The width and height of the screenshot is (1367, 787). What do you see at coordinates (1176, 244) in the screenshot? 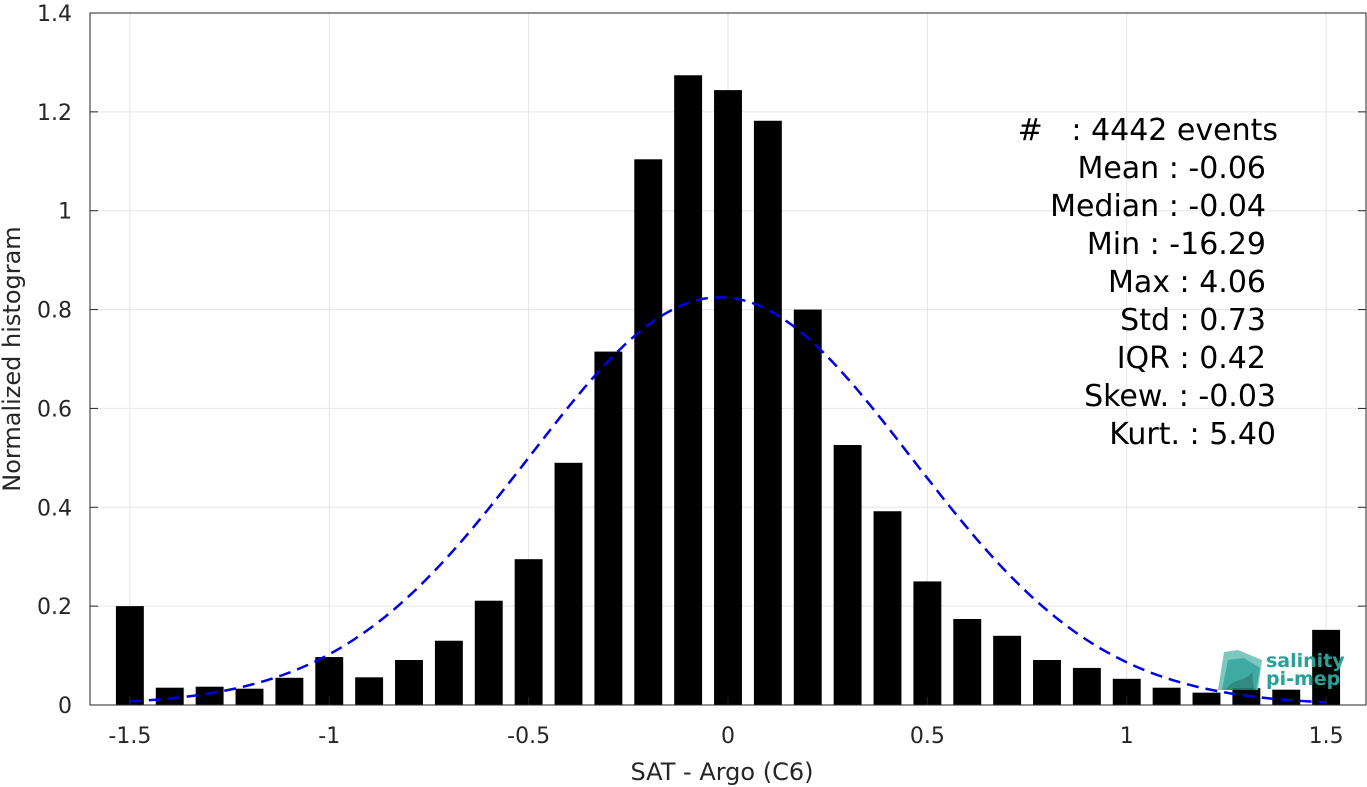
I see `stat-min: Min : -16.29` at bounding box center [1176, 244].